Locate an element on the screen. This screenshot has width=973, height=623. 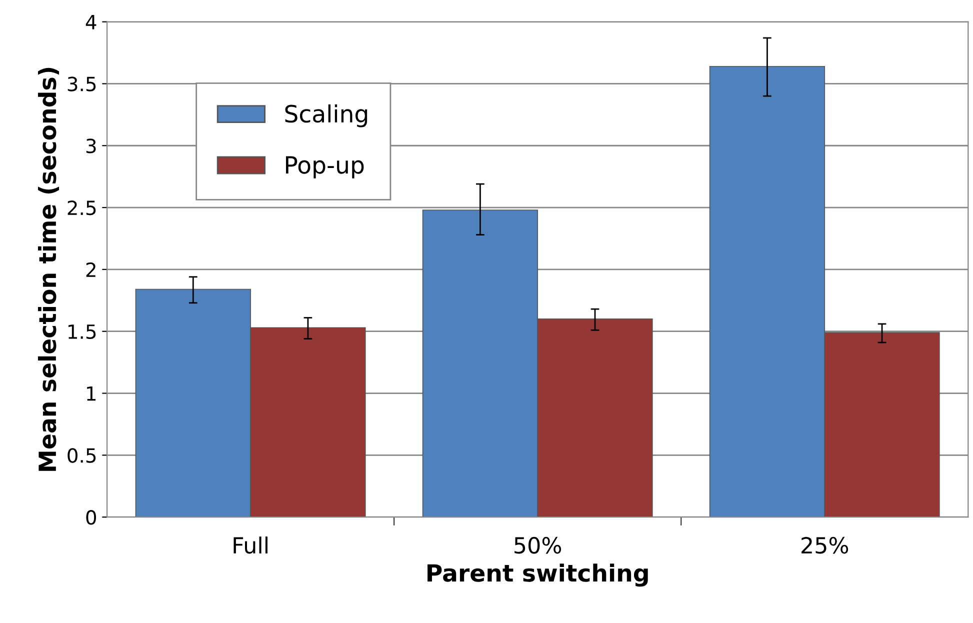
y-tick-label: 3 is located at coordinates (91, 146).